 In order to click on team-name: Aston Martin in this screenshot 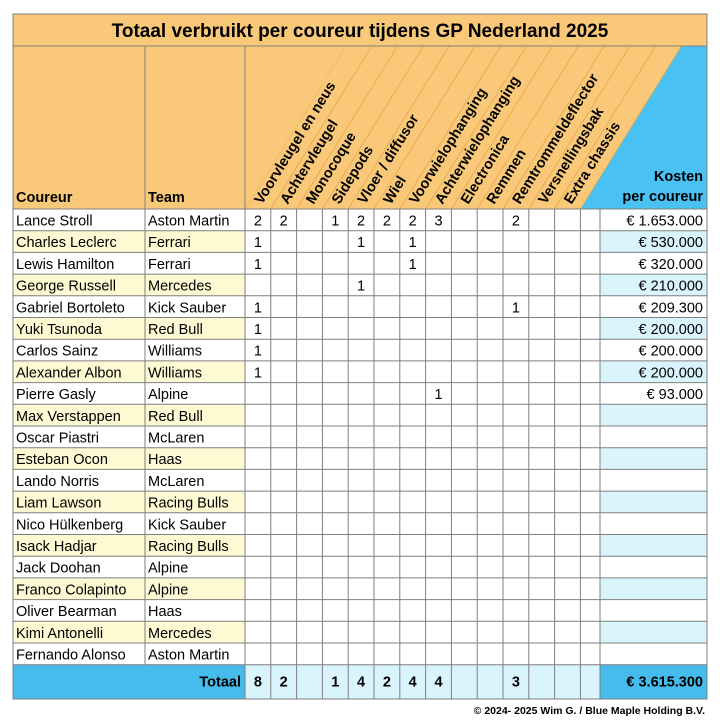, I will do `click(188, 656)`.